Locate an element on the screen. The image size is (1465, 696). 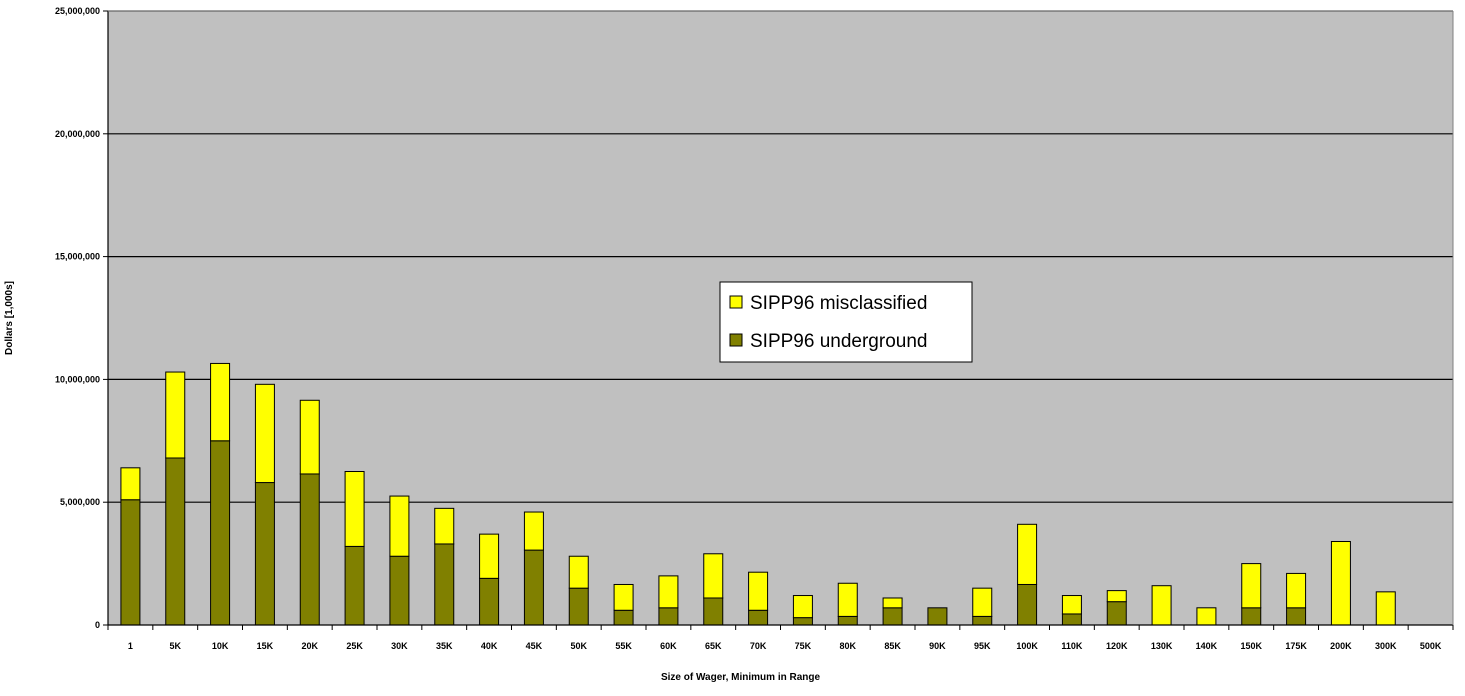
x-tick-label: 15K is located at coordinates (265, 646).